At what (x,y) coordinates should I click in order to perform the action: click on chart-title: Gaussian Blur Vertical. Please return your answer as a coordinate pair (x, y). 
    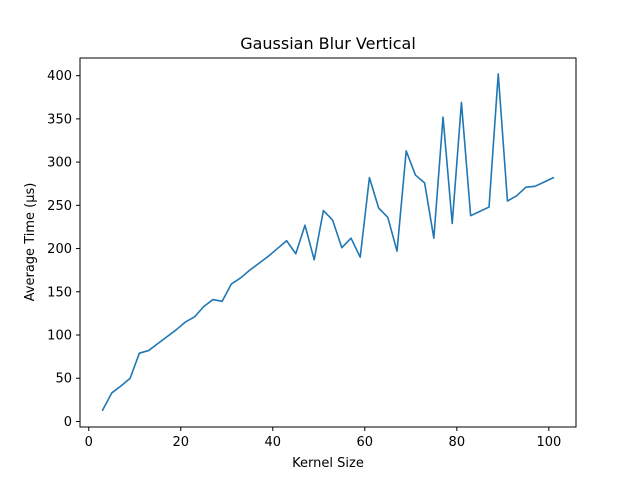
    Looking at the image, I should click on (328, 43).